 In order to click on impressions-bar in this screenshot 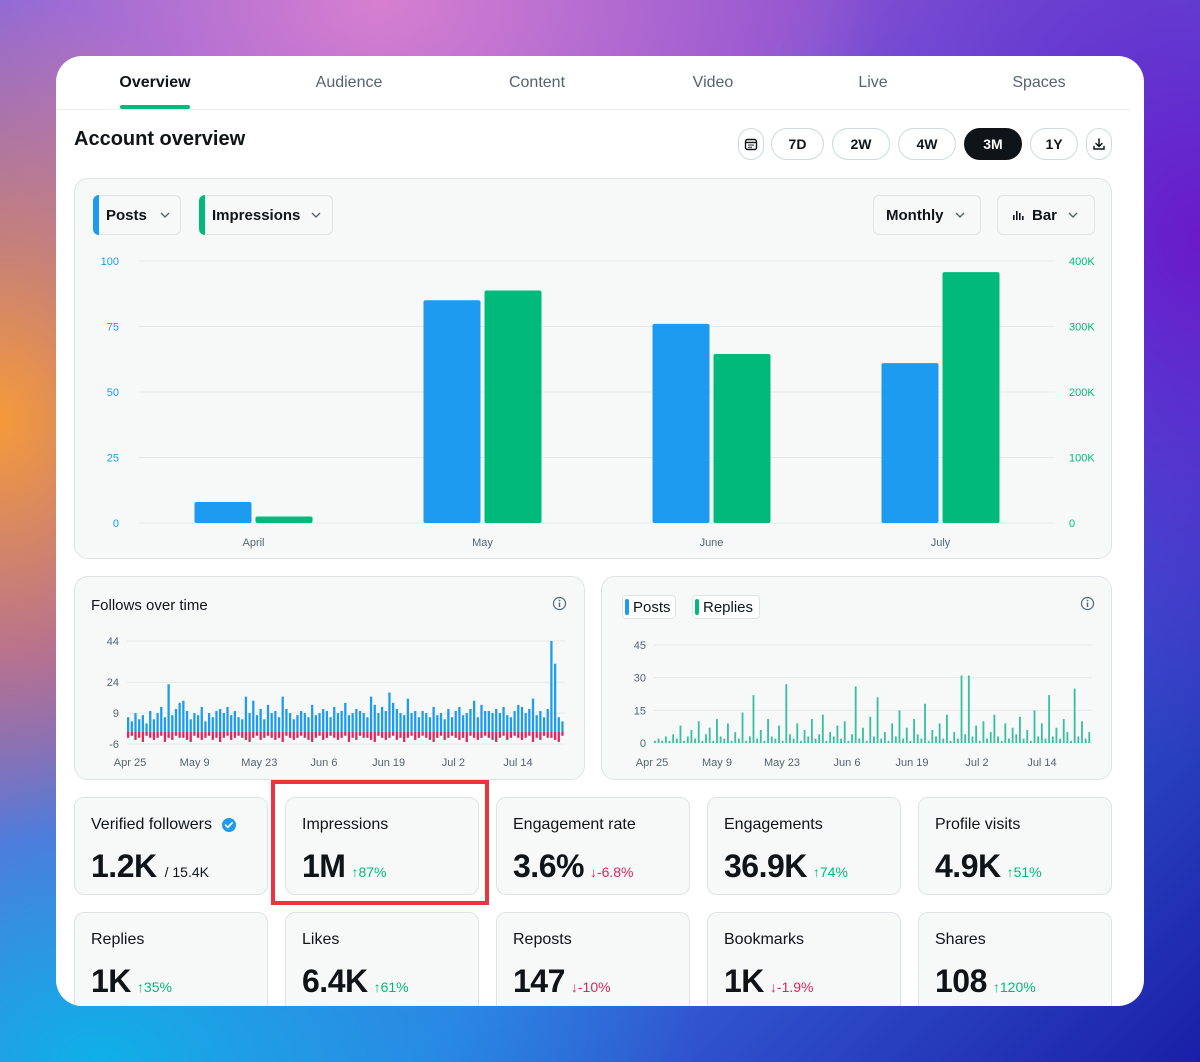, I will do `click(513, 406)`.